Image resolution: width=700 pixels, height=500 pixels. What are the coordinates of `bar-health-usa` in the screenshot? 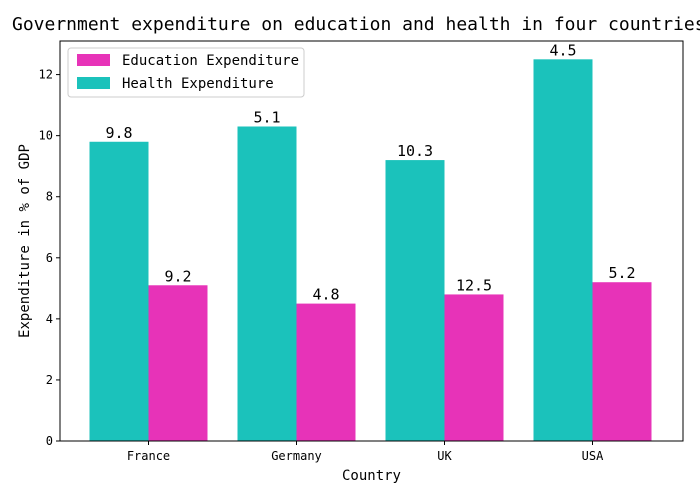 It's located at (563, 250).